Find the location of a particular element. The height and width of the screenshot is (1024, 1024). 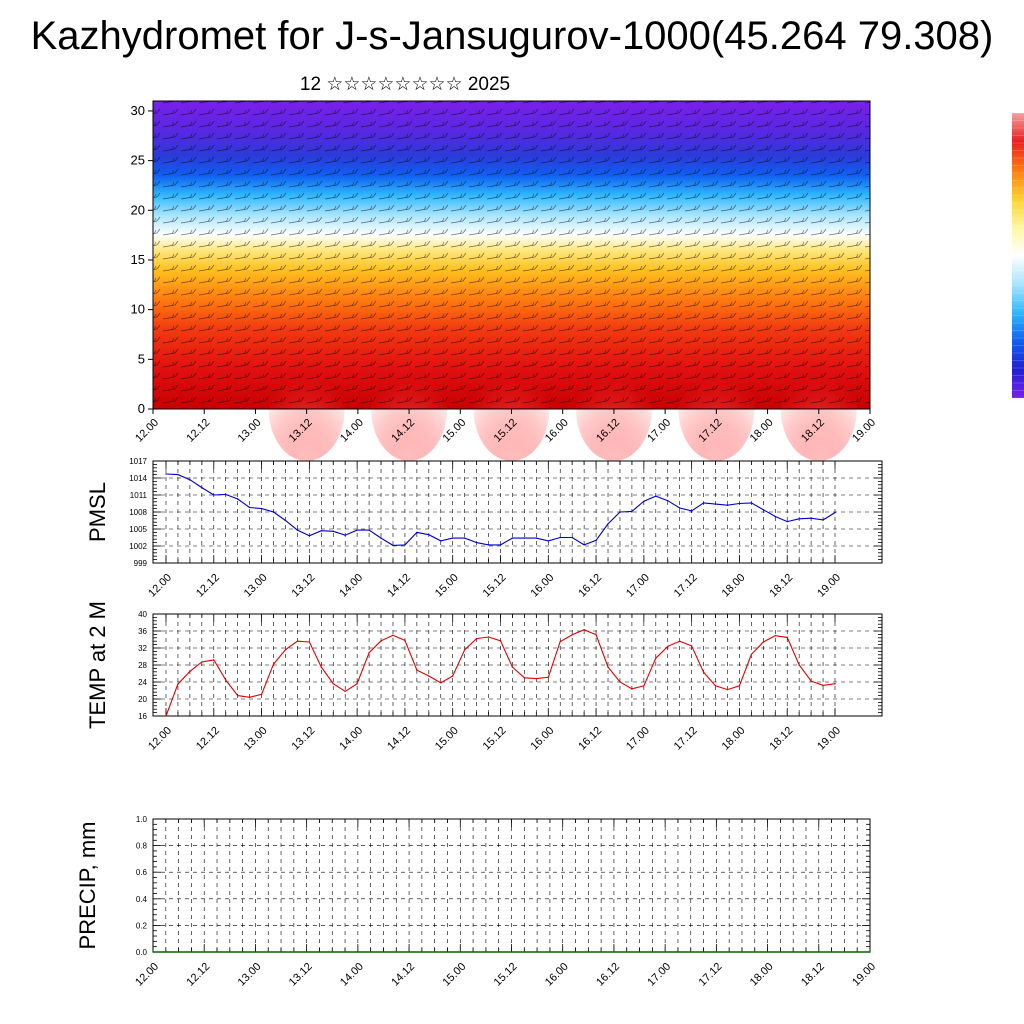

y-axis-title: PMSL is located at coordinates (97, 512).